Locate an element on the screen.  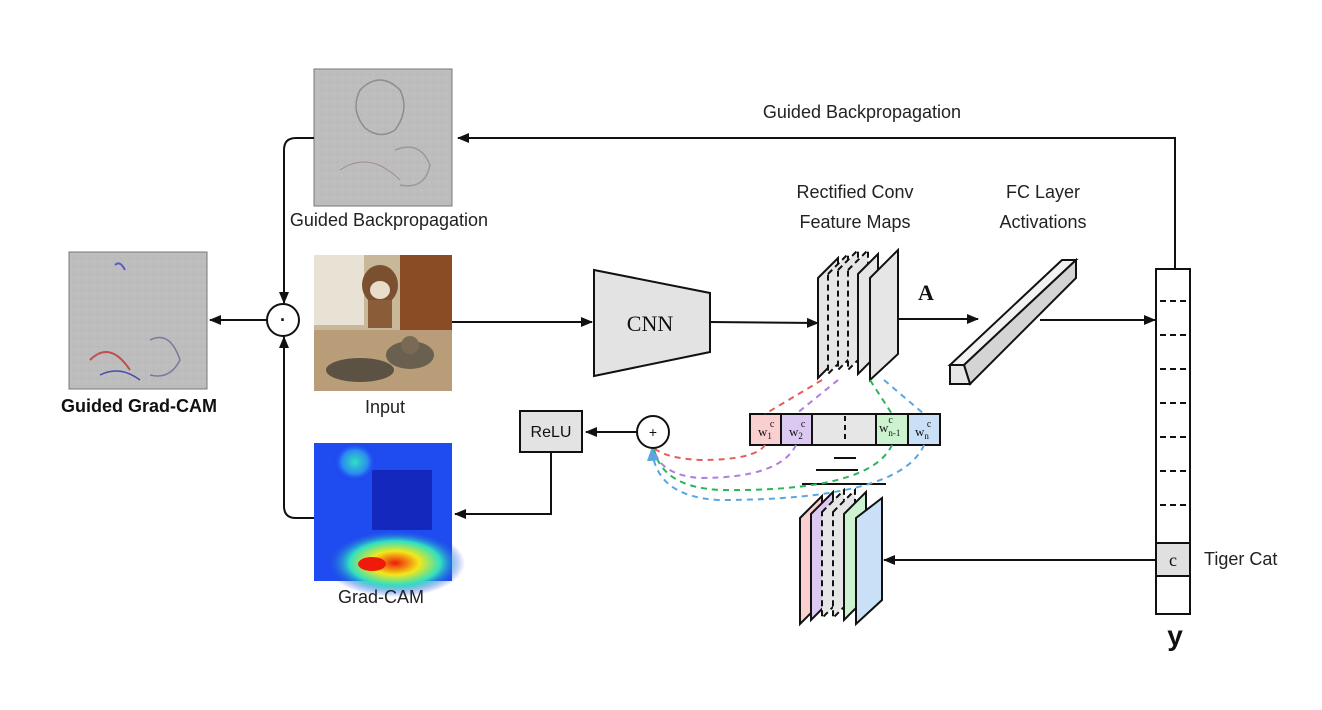
fc-label-2: Activations is located at coordinates (1042, 222).